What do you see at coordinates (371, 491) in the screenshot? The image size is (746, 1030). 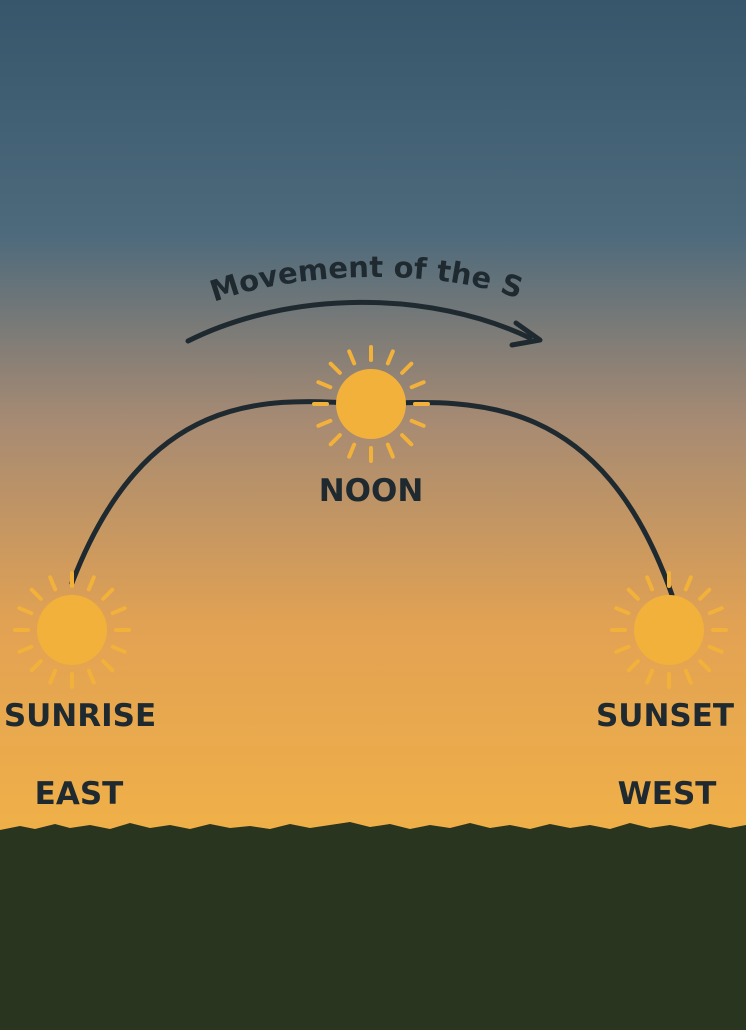 I see `noon-label: NOON` at bounding box center [371, 491].